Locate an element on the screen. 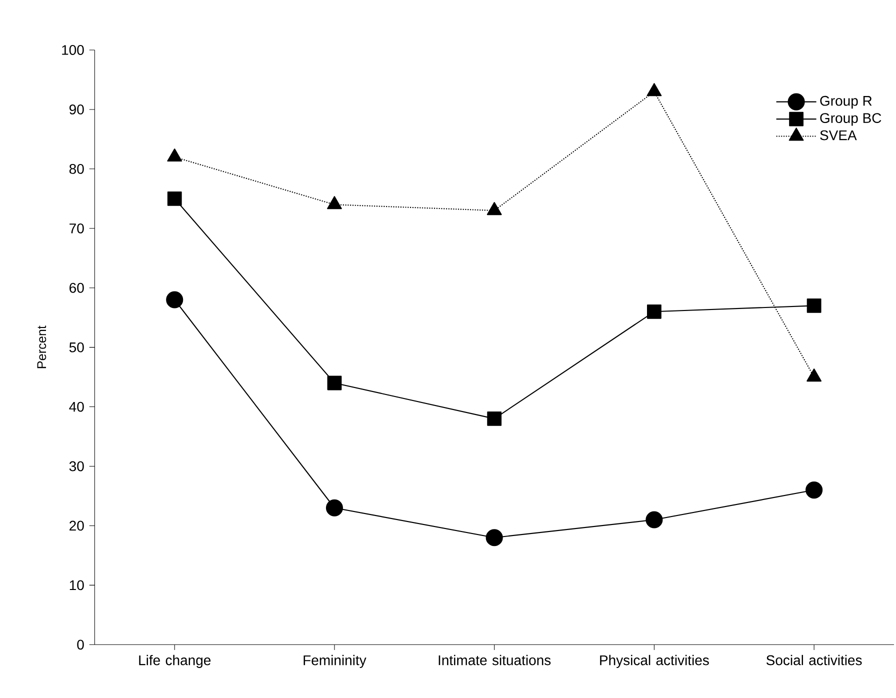 Image resolution: width=896 pixels, height=698 pixels. y-tick-label: 30 is located at coordinates (76, 466).